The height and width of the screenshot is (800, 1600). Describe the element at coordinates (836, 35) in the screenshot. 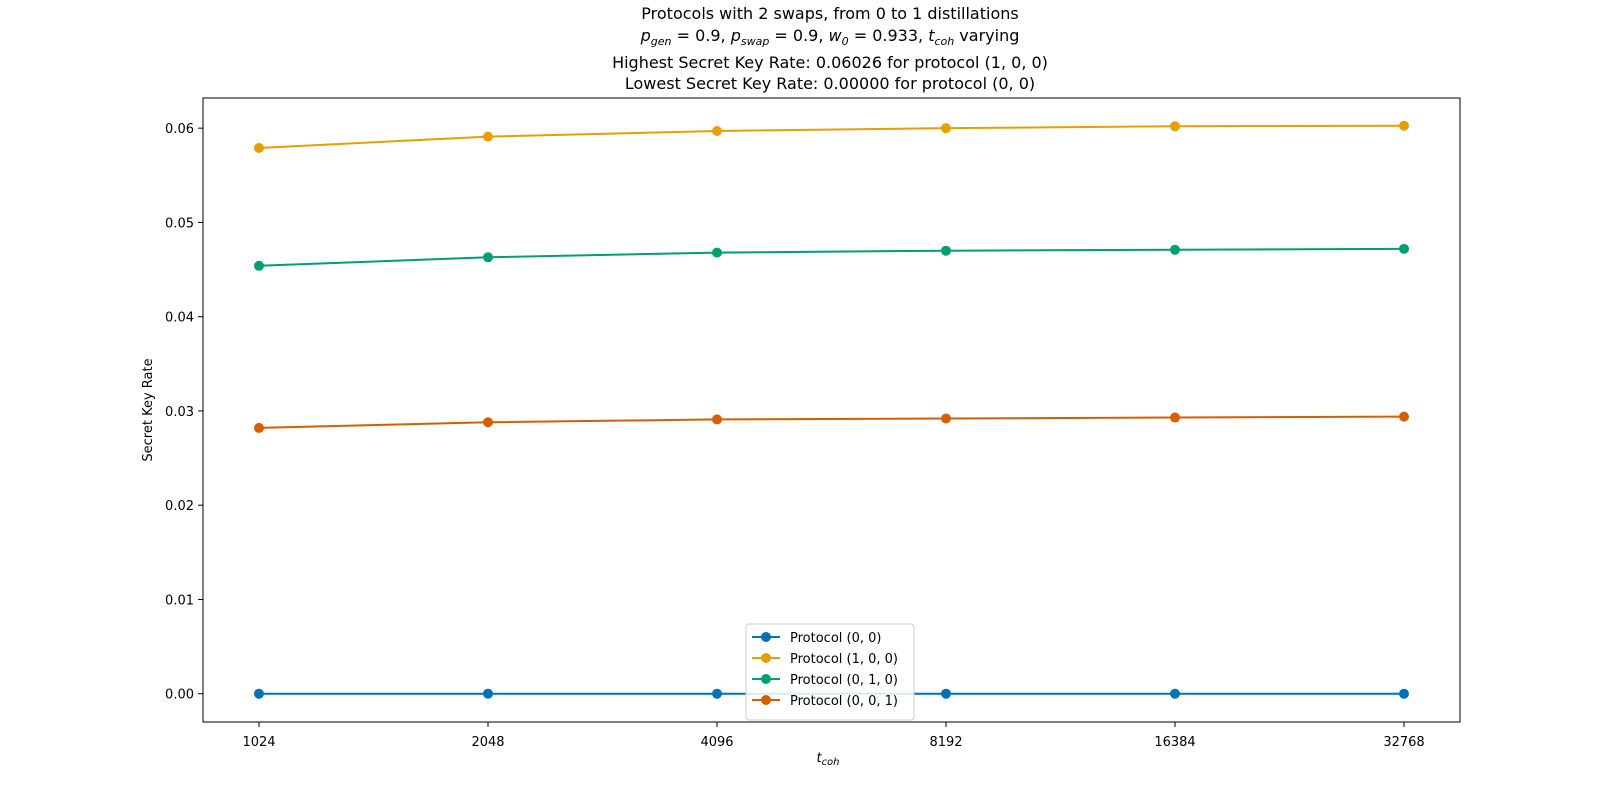

I see `title-params-part: w` at that location.